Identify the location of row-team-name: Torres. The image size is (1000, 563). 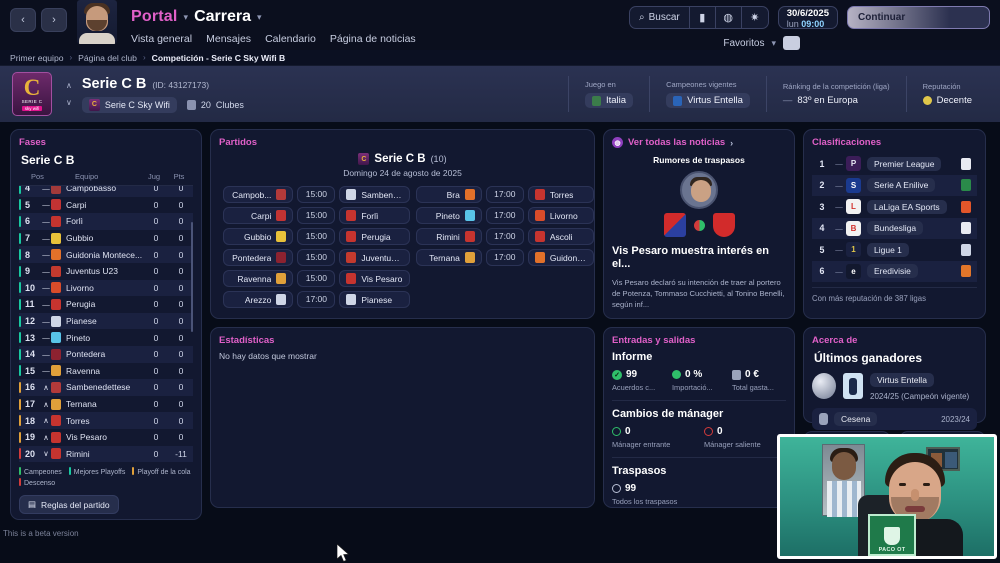
(78, 420).